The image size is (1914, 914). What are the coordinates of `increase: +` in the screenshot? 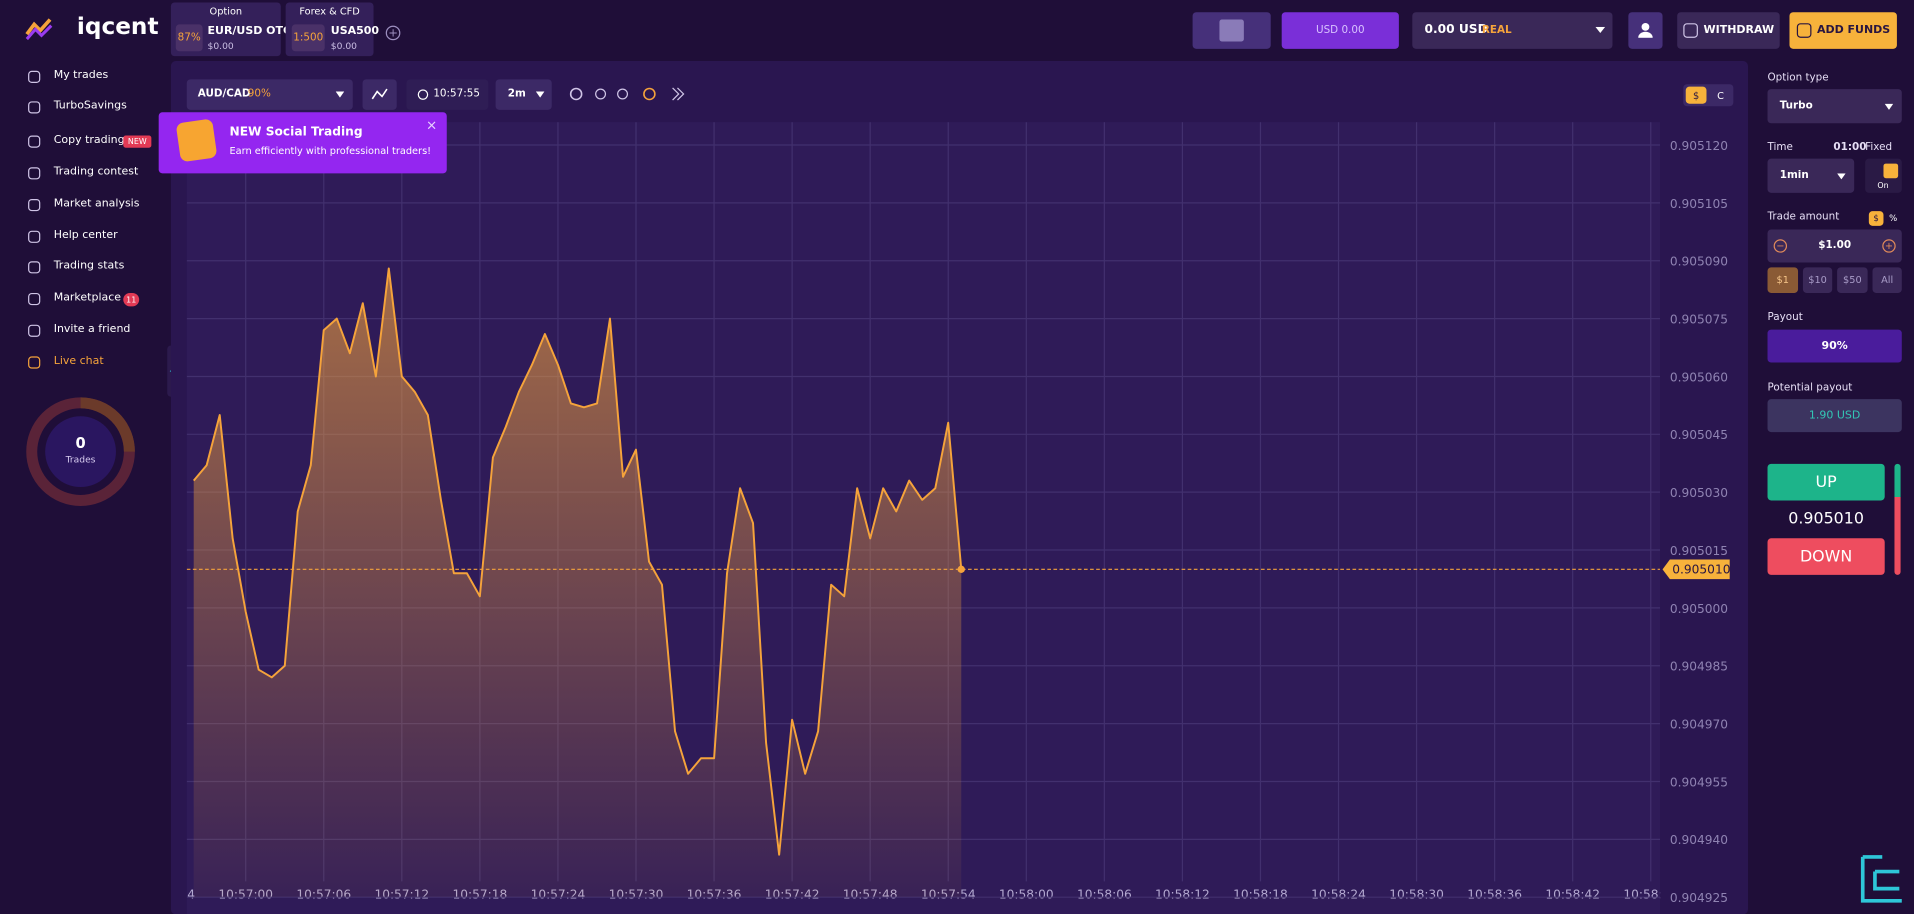 It's located at (1889, 246).